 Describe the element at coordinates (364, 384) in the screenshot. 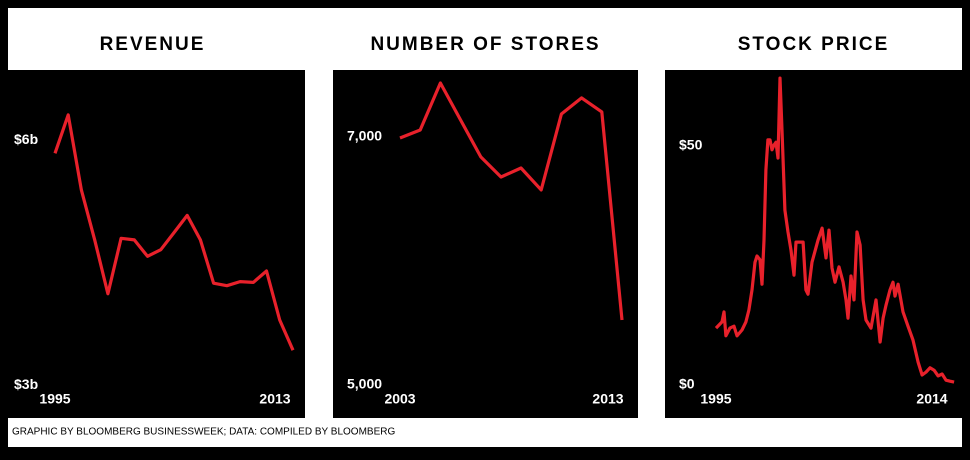

I see `y-tick-label: 5,000` at that location.